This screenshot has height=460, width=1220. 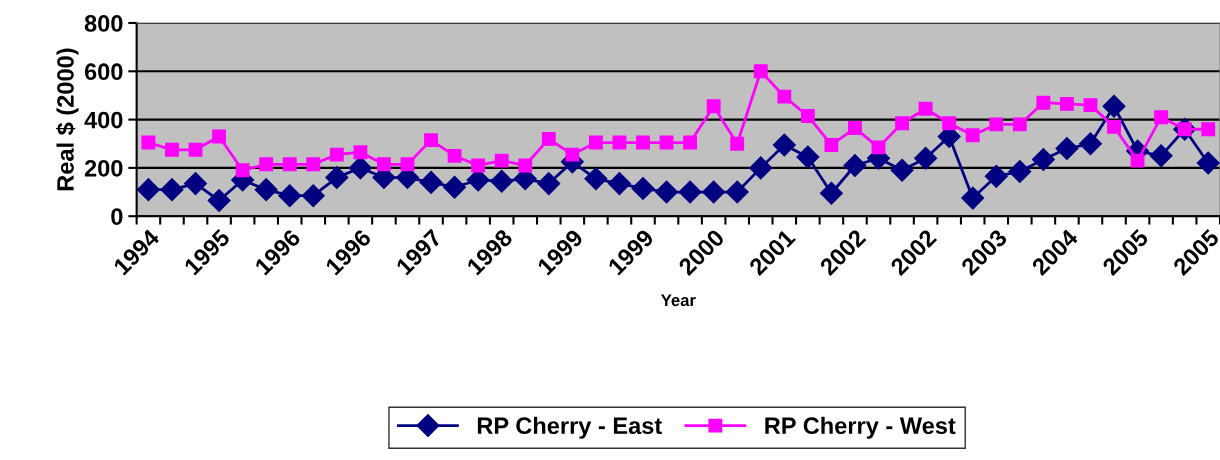 I want to click on y-tick-label: 800, so click(x=103, y=23).